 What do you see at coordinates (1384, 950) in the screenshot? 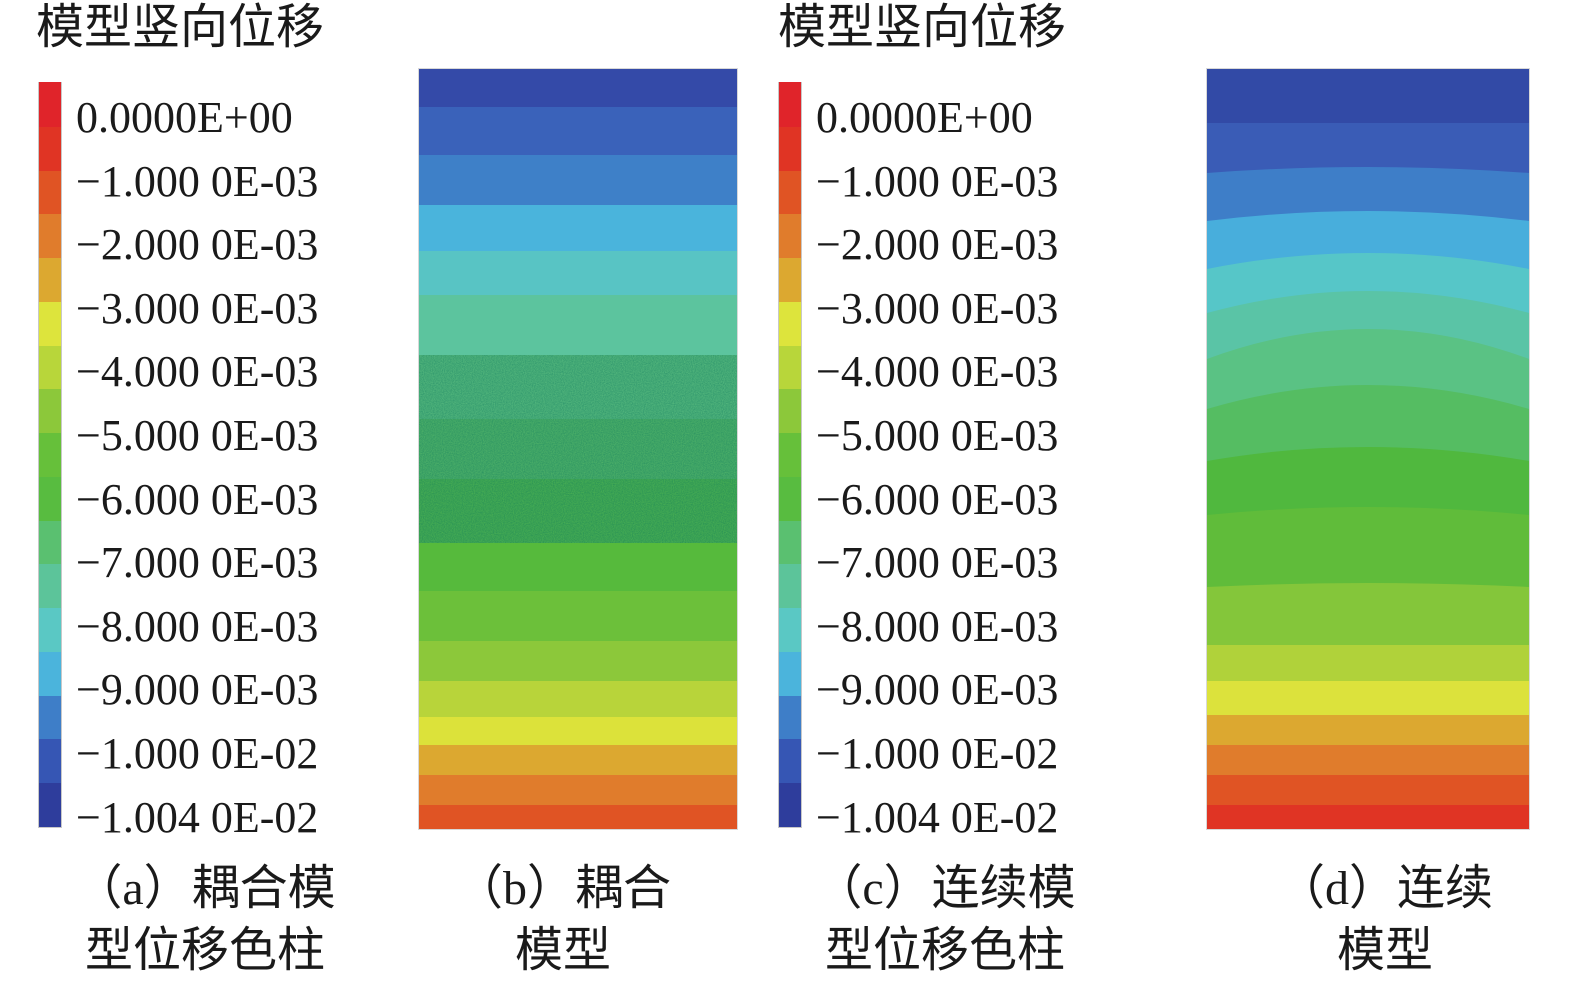
I see `caption-d-line-2: 模型` at bounding box center [1384, 950].